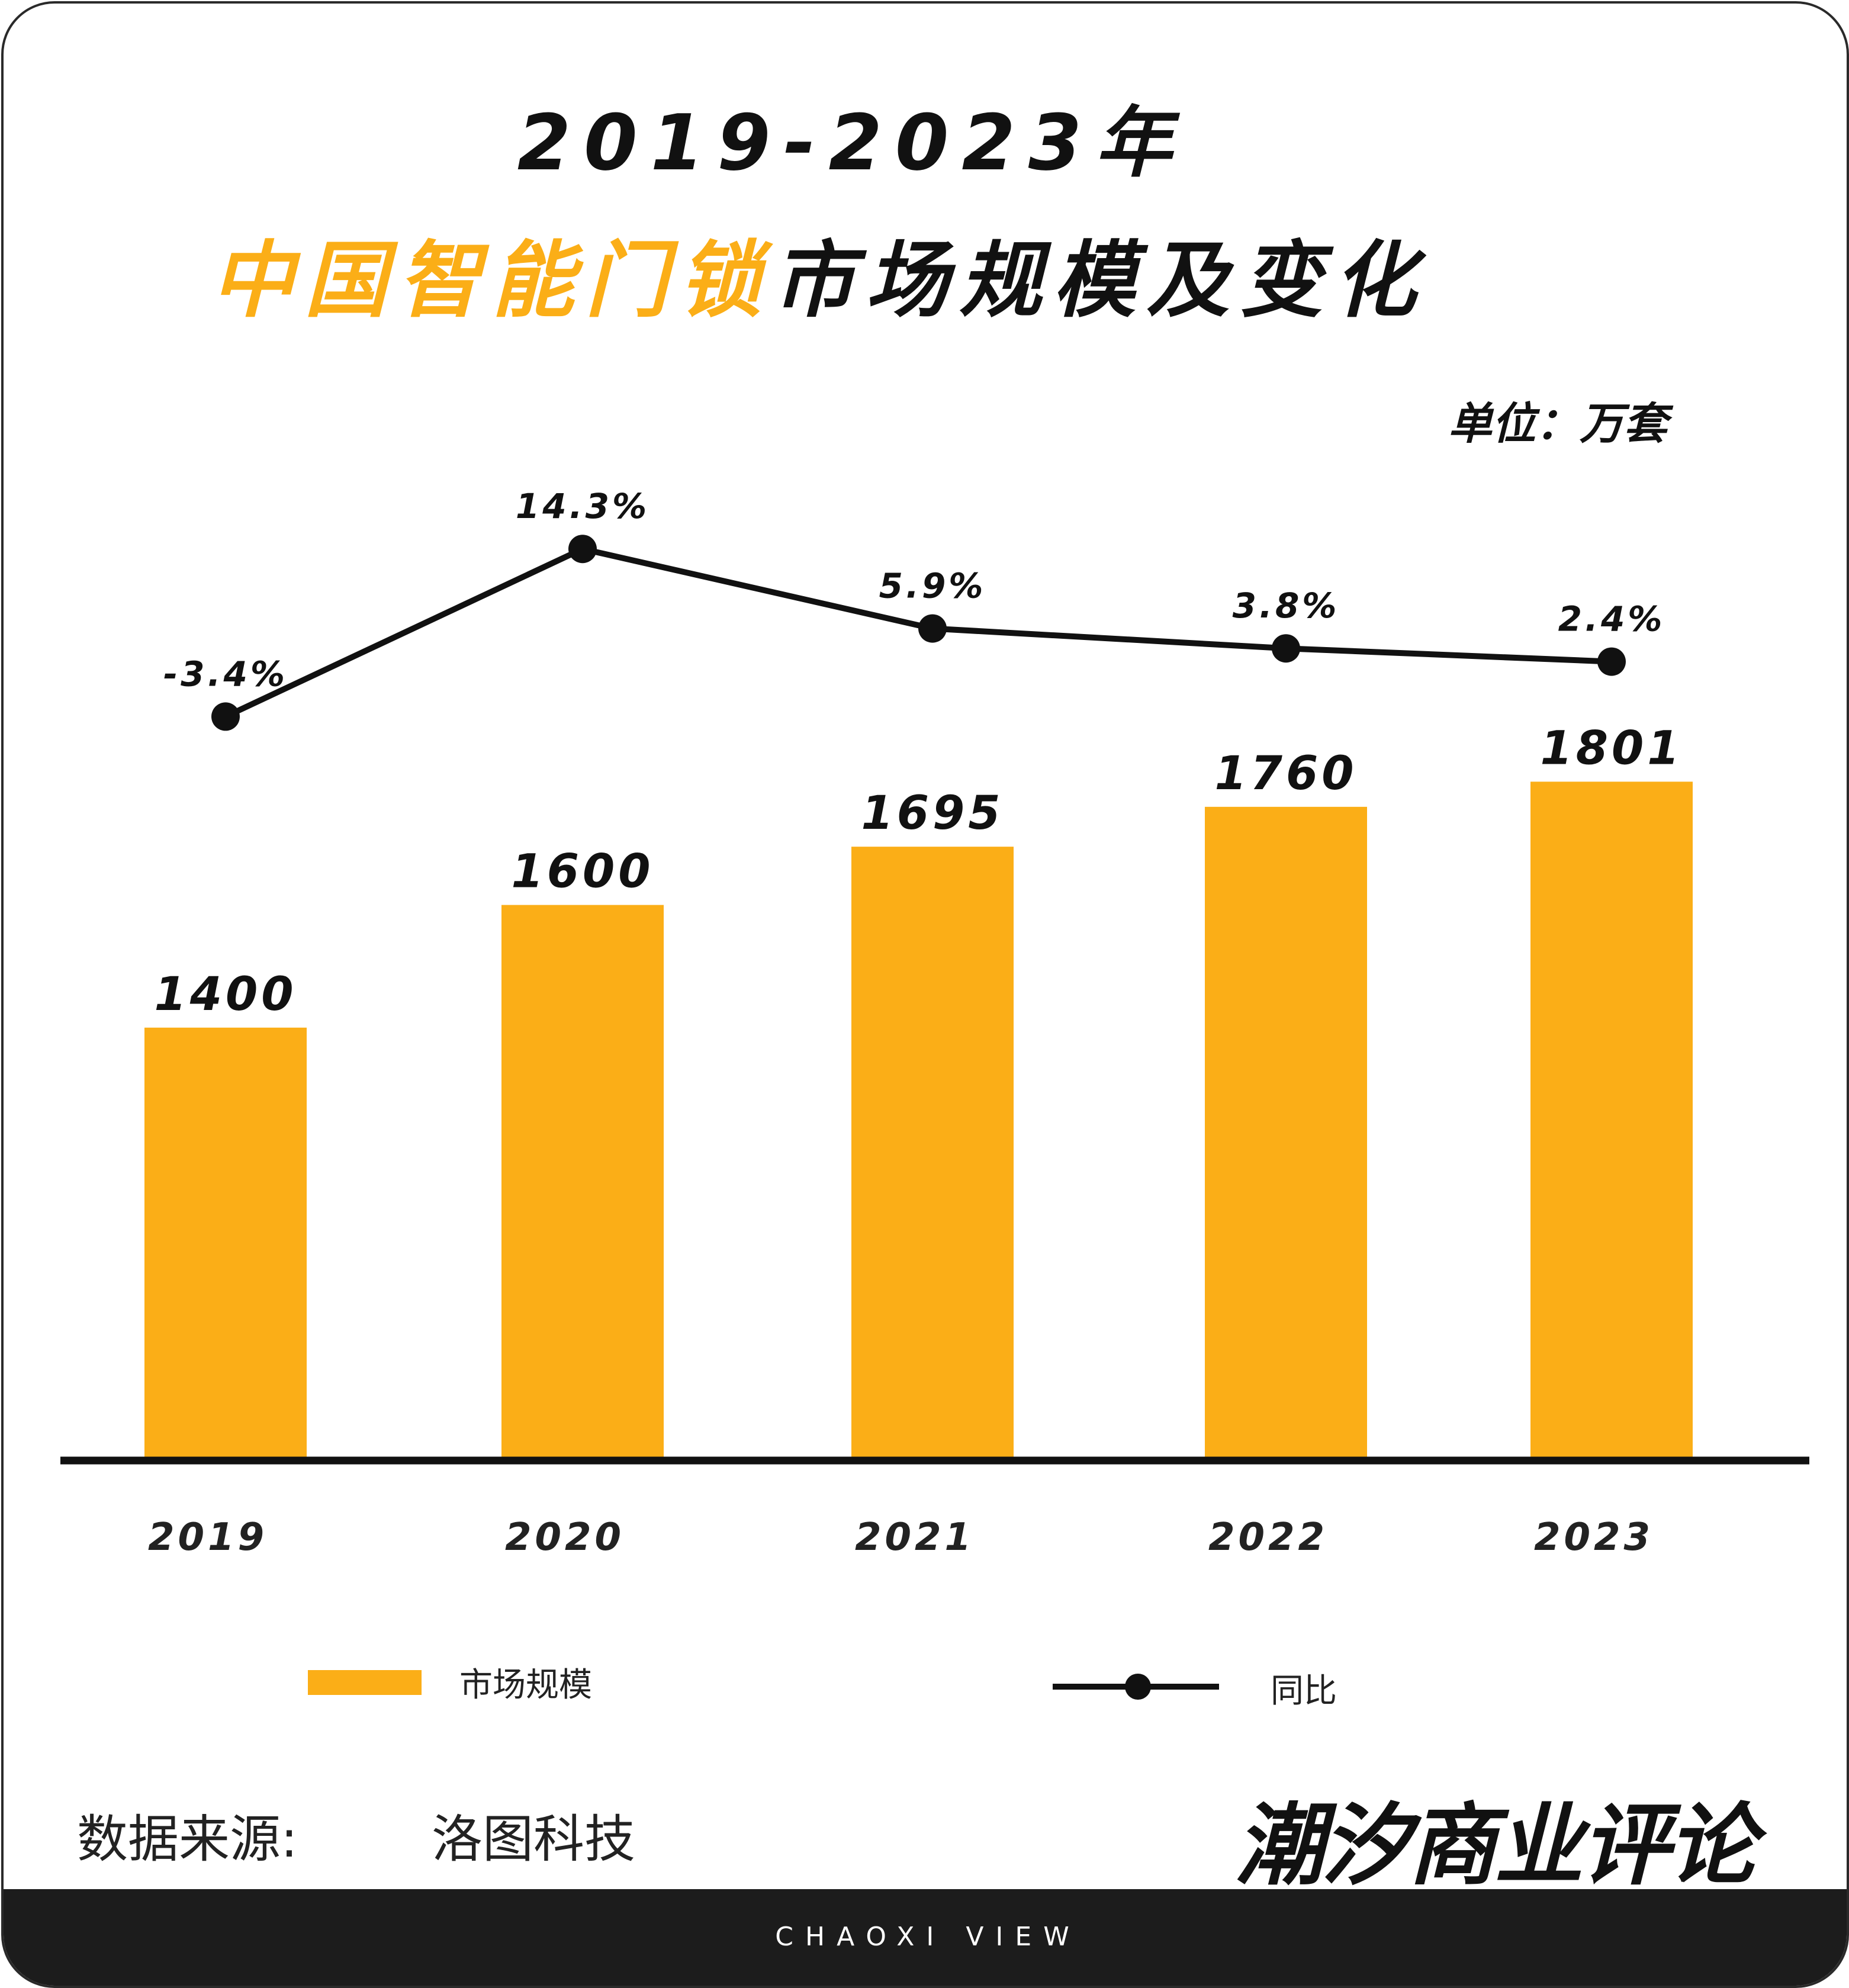 The width and height of the screenshot is (1849, 1988). Describe the element at coordinates (932, 813) in the screenshot. I see `bar-value-label: 1695` at that location.